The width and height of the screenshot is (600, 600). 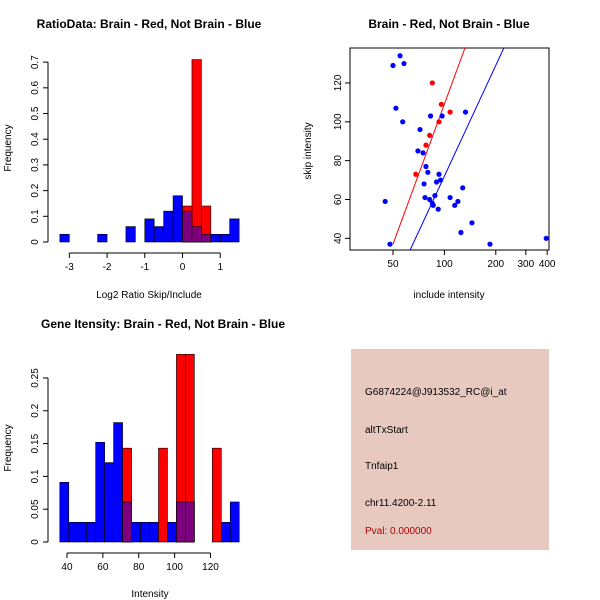 I want to click on ratio-y-tick-label: 0.5, so click(x=35, y=113).